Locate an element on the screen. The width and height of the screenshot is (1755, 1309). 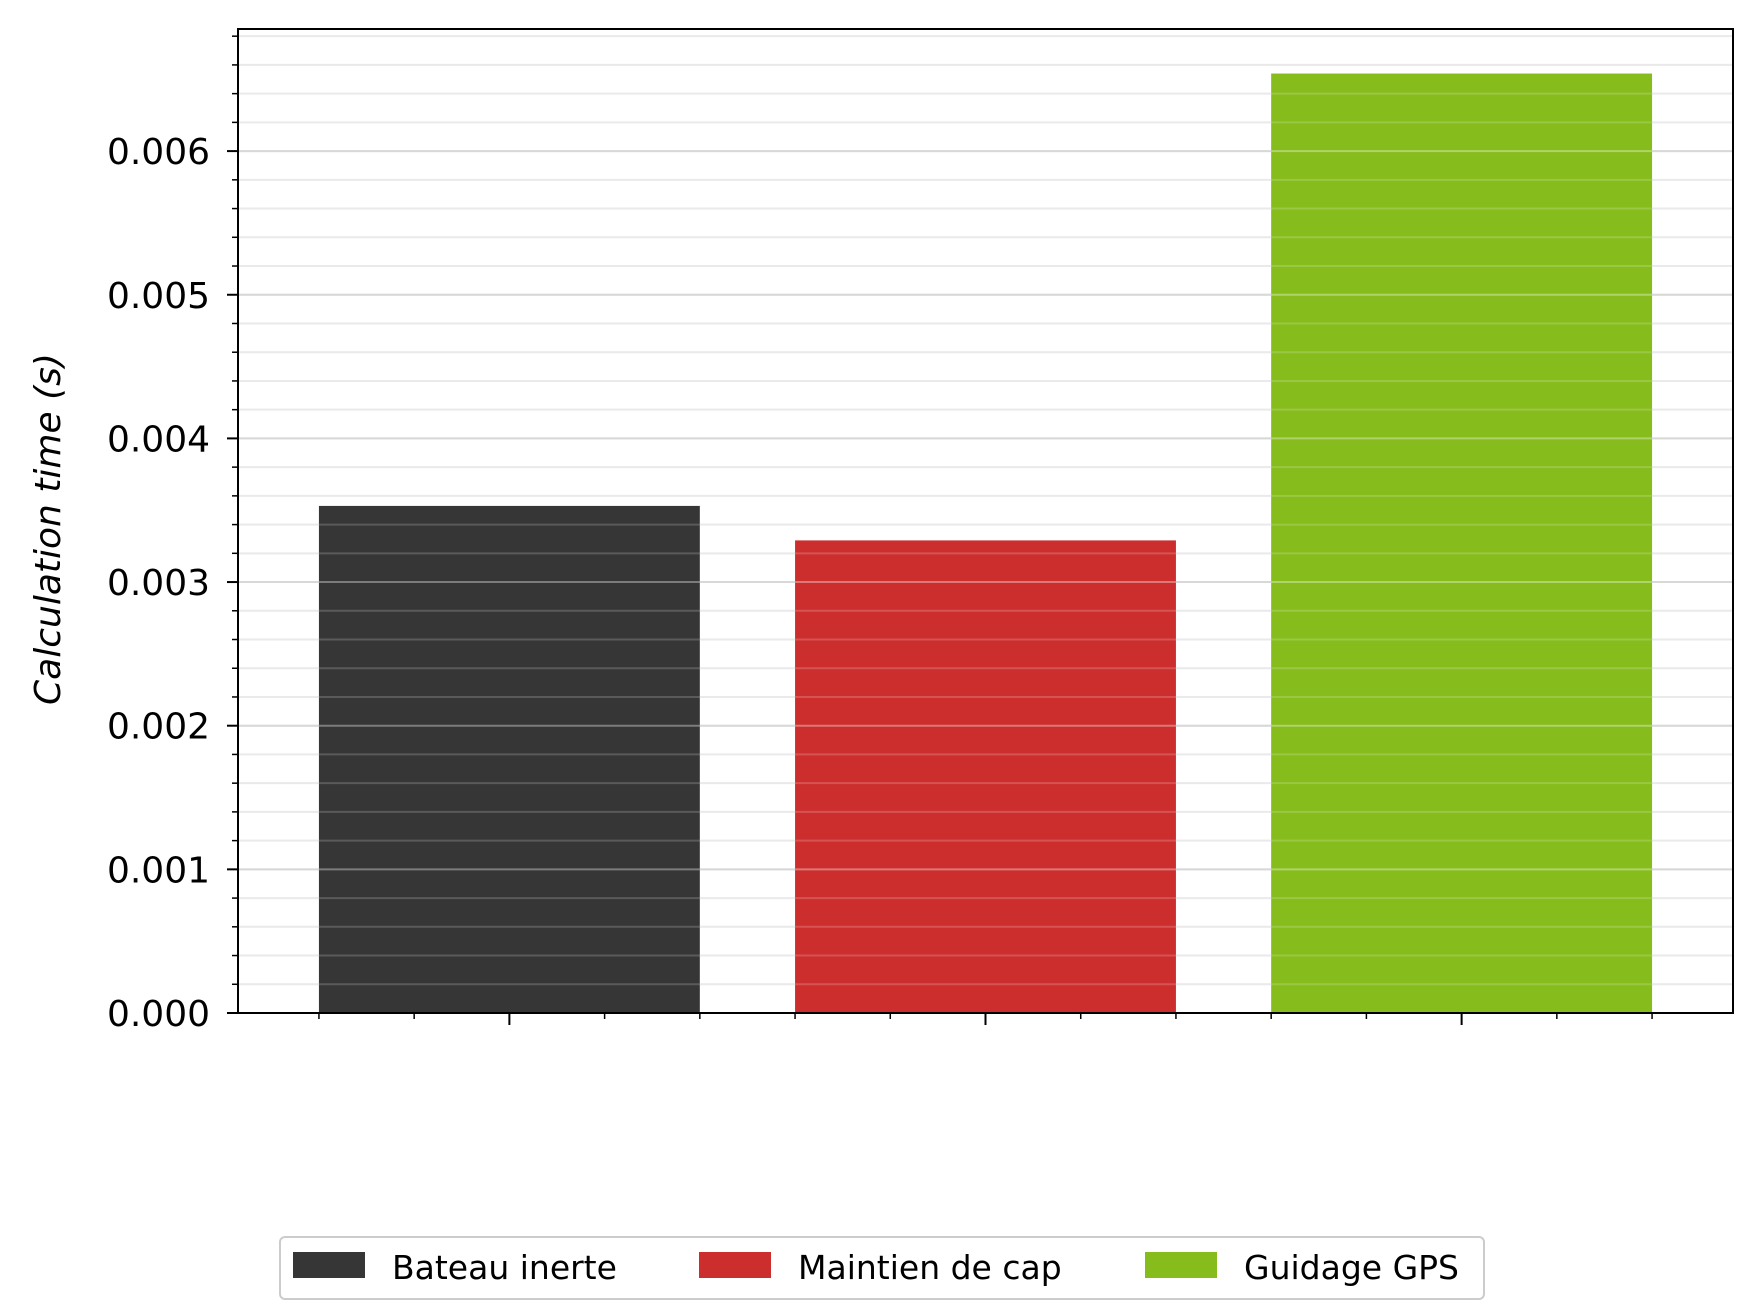
legend-label-0: Bateau inerte is located at coordinates (504, 1267).